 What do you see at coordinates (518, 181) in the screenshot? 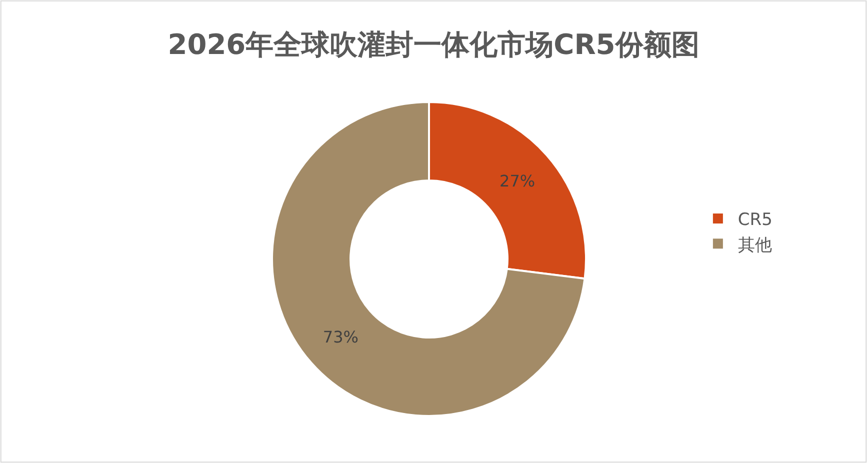
I see `data-label: 27%` at bounding box center [518, 181].